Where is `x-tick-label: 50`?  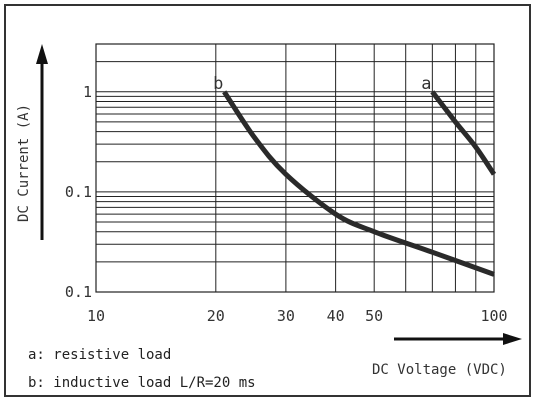 x-tick-label: 50 is located at coordinates (374, 316).